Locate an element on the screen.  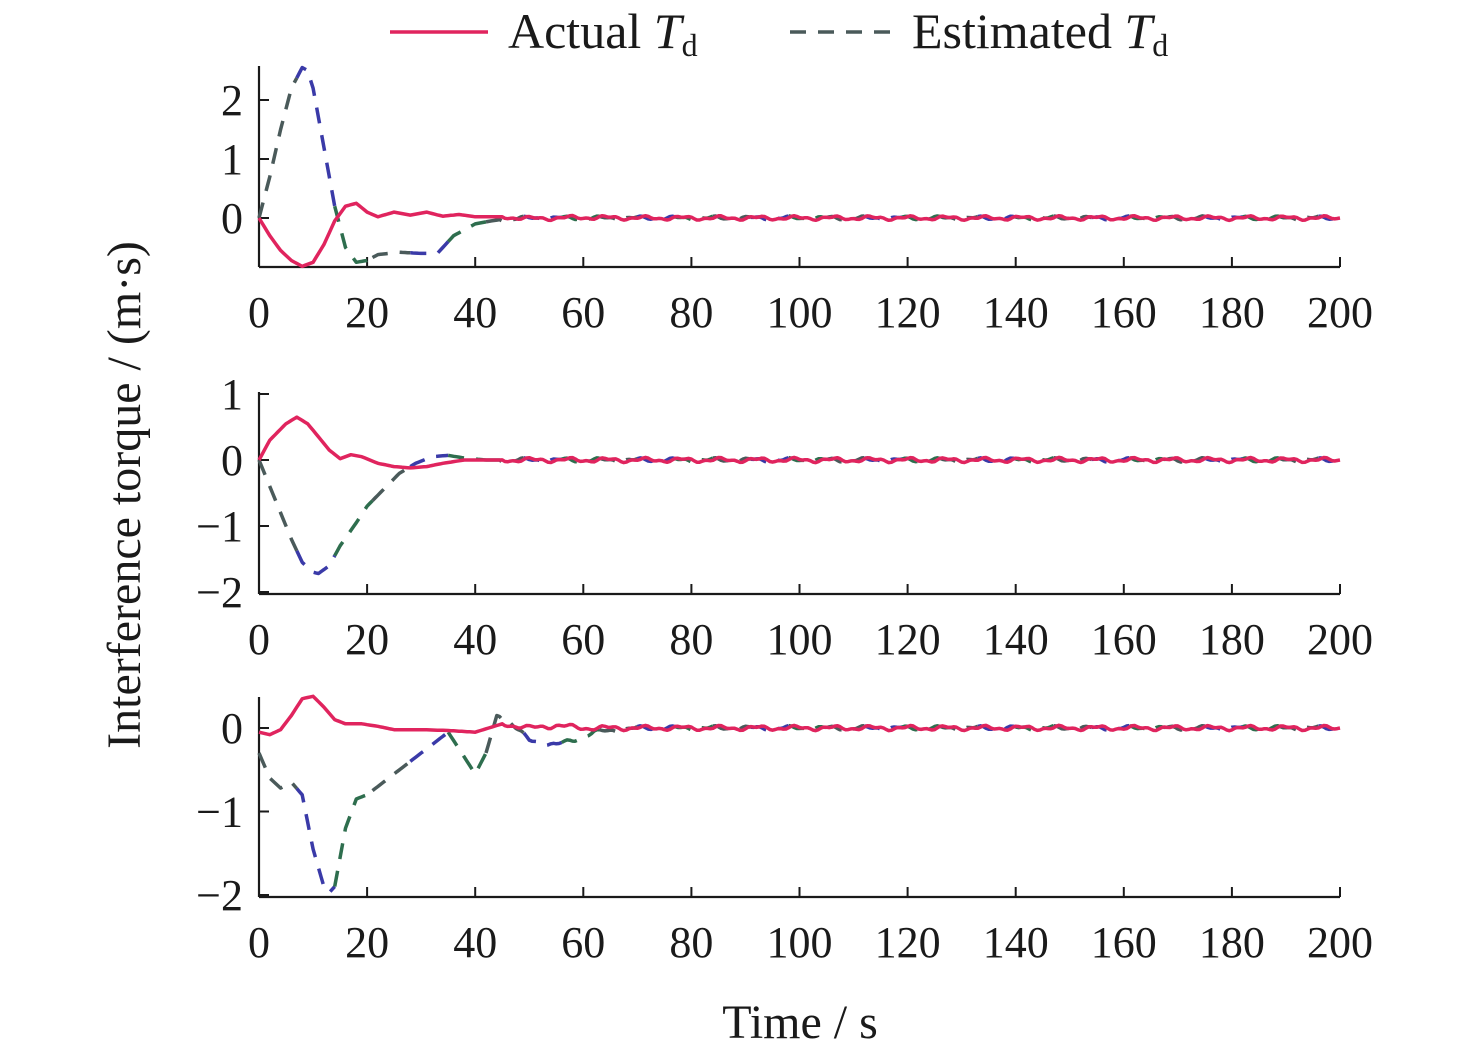
x-axis-title: Time / s is located at coordinates (800, 1022).